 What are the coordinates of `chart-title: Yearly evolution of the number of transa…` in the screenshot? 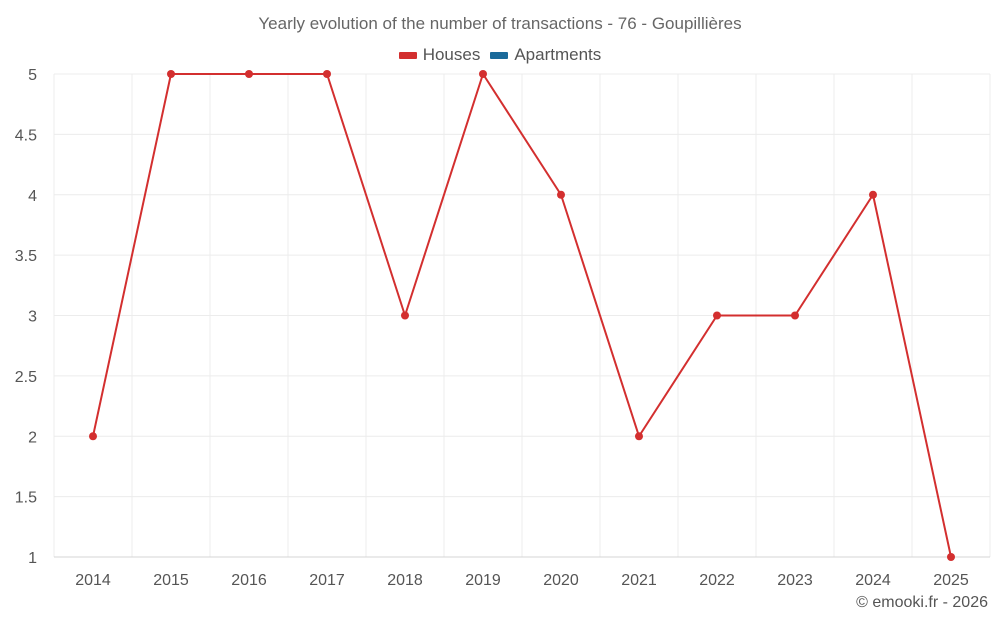 It's located at (500, 23).